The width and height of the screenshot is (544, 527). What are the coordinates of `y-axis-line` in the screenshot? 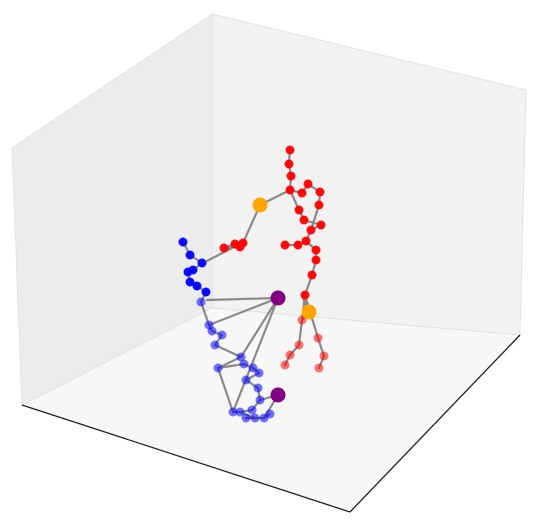 It's located at (435, 423).